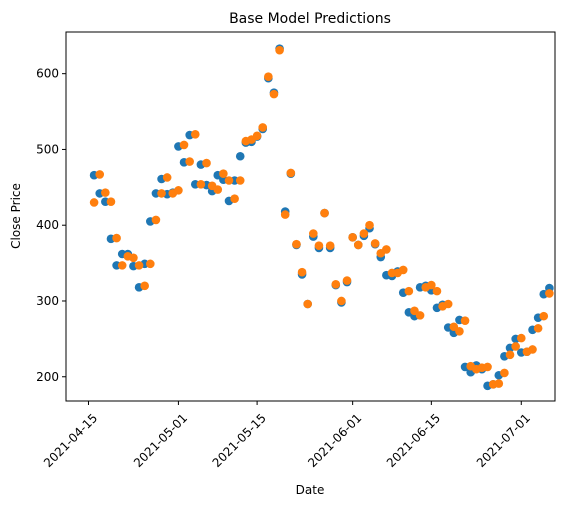 Image resolution: width=571 pixels, height=507 pixels. Describe the element at coordinates (47, 225) in the screenshot. I see `y-tick-label: 400` at that location.